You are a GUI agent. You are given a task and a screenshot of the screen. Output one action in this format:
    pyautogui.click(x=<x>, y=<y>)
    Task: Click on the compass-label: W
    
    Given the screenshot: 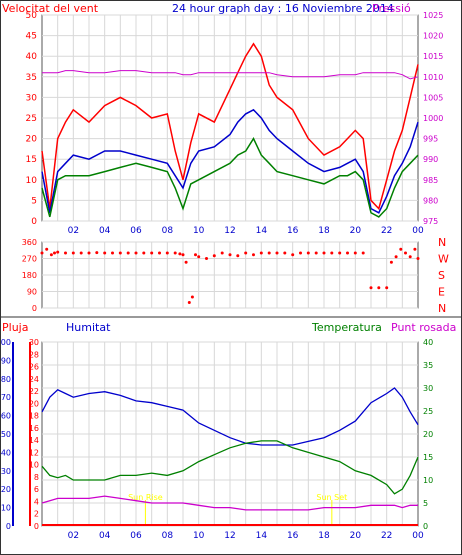 What is the action you would take?
    pyautogui.click(x=443, y=259)
    